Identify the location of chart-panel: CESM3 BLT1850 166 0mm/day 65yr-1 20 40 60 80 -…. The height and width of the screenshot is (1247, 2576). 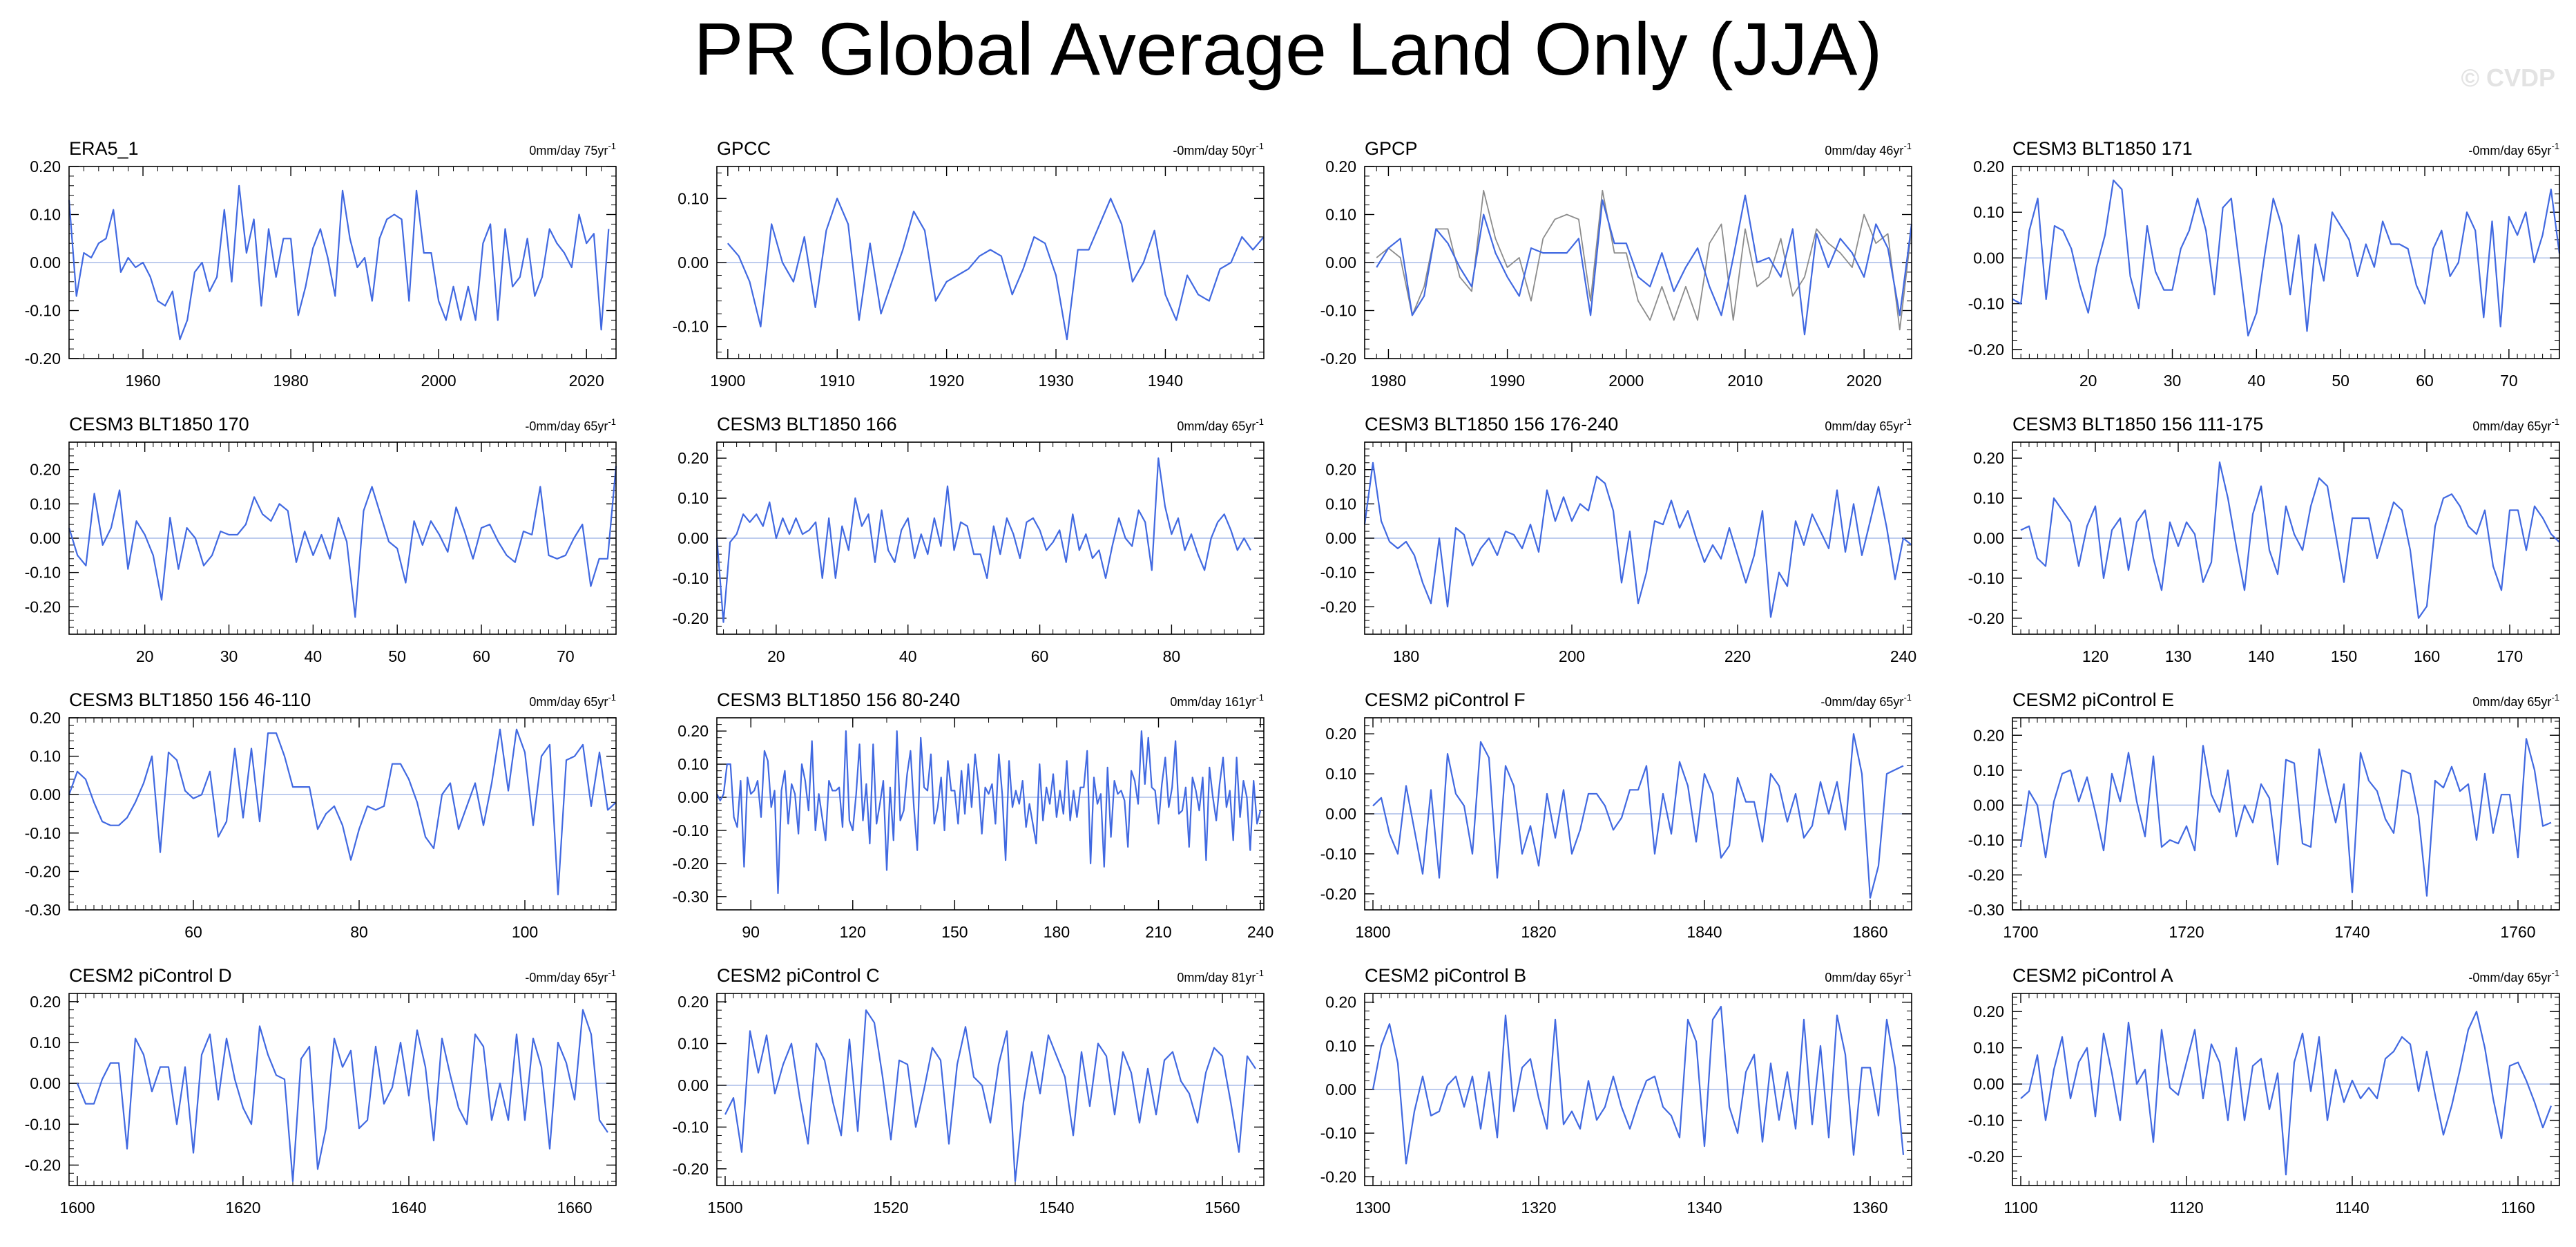
(969, 539).